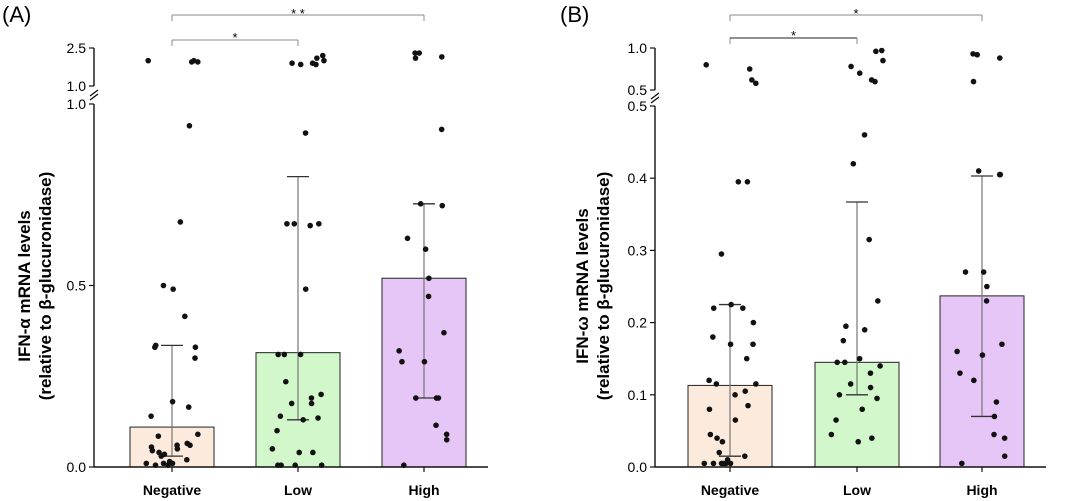 The width and height of the screenshot is (1069, 501). Describe the element at coordinates (24, 286) in the screenshot. I see `y-axis-label: IFN-α mRNA levels` at that location.